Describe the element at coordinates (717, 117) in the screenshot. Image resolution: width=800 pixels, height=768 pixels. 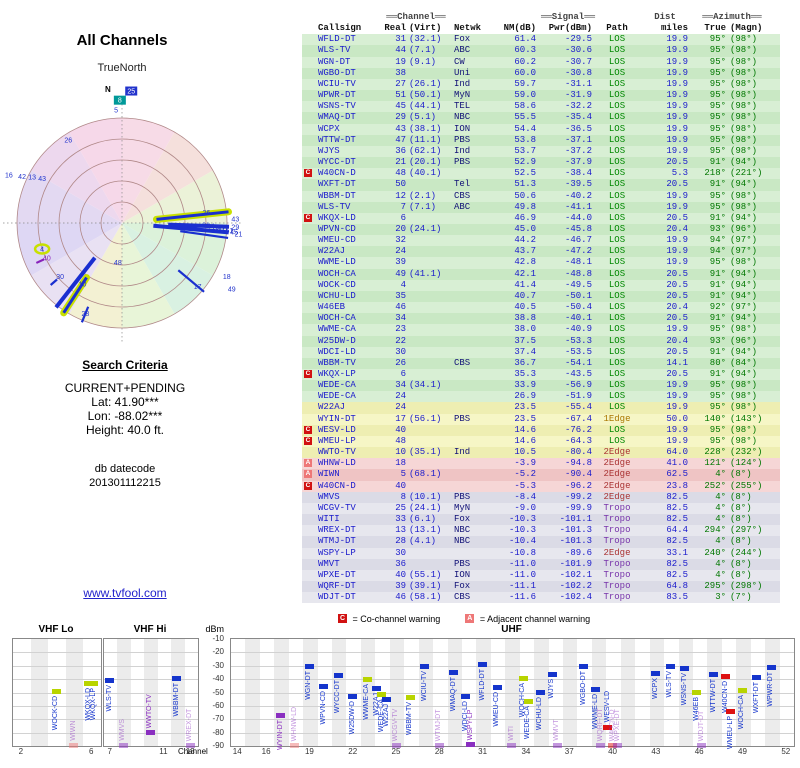
I see `cell-azimuth-true: 95°` at that location.